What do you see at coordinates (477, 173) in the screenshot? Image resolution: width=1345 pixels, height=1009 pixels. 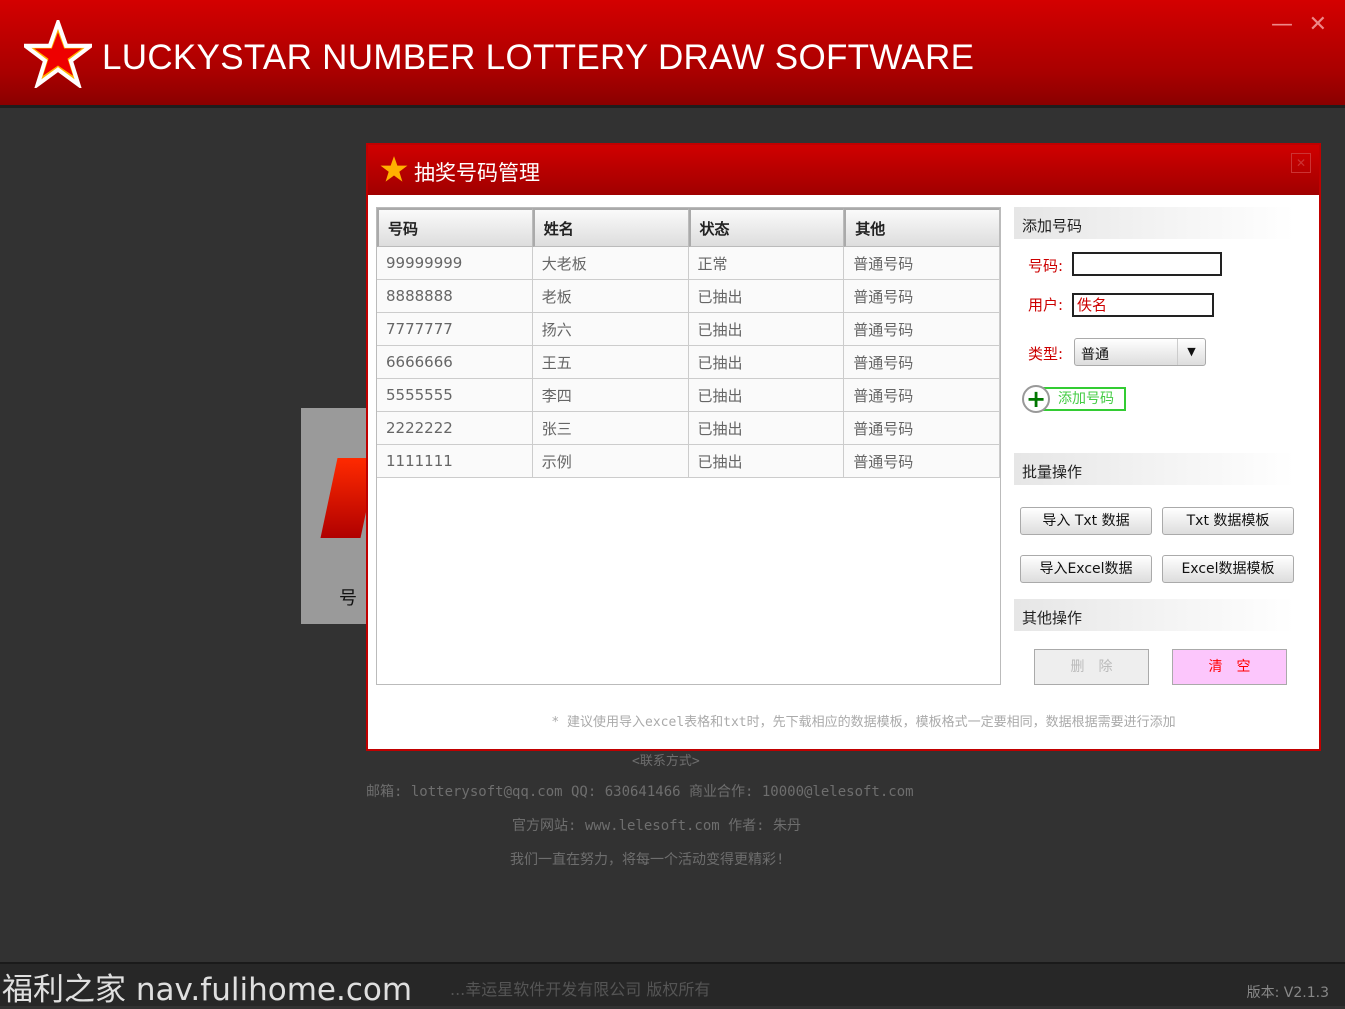 I see `dialog-title: 抽奖号码管理` at bounding box center [477, 173].